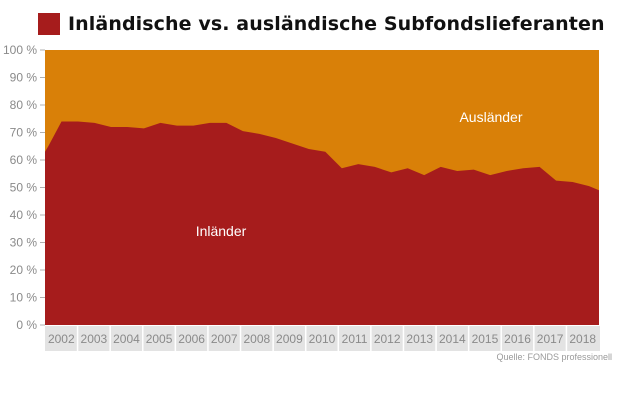  Describe the element at coordinates (419, 339) in the screenshot. I see `x-tick-label: 2013` at that location.